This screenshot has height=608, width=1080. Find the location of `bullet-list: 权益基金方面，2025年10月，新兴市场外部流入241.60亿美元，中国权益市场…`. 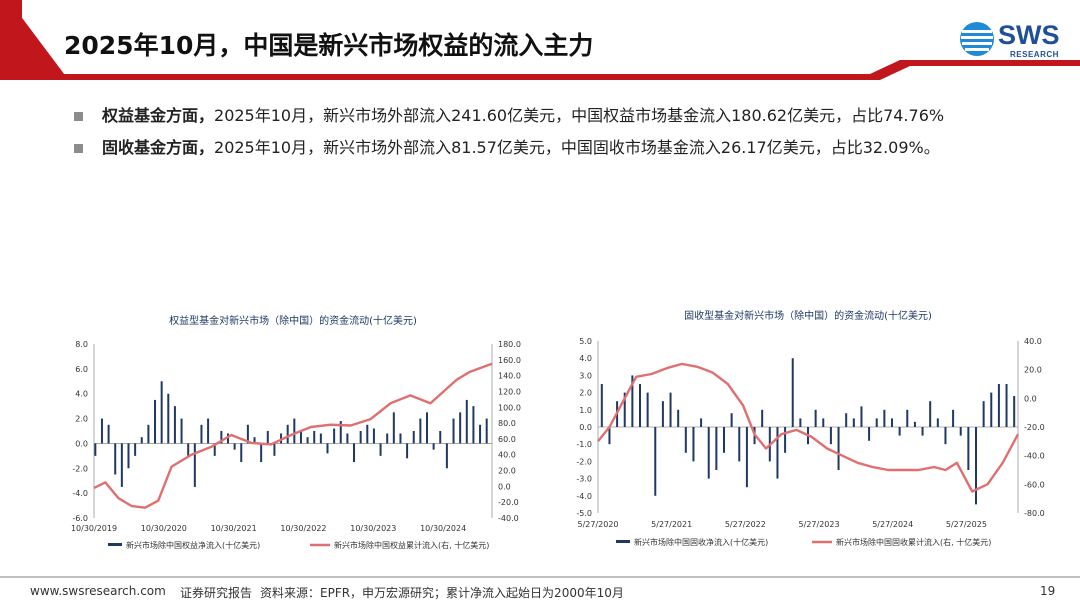

bullet-list: 权益基金方面，2025年10月，新兴市场外部流入241.60亿美元，中国权益市场… is located at coordinates (557, 136).